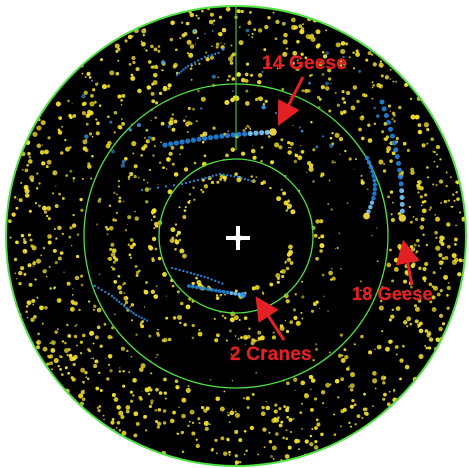 This screenshot has height=468, width=469. I want to click on cranes-2-track-echo, so click(243, 295).